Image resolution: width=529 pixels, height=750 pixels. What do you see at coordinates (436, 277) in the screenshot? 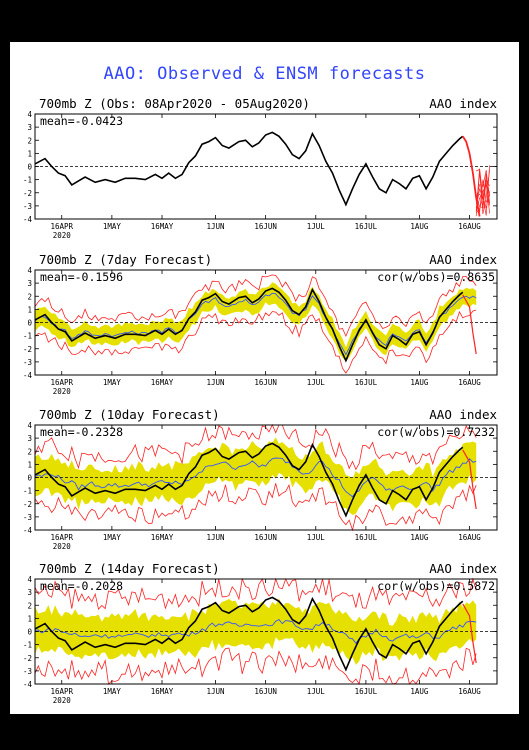
I see `correlation-label: cor(w/obs)=0.8635` at bounding box center [436, 277].